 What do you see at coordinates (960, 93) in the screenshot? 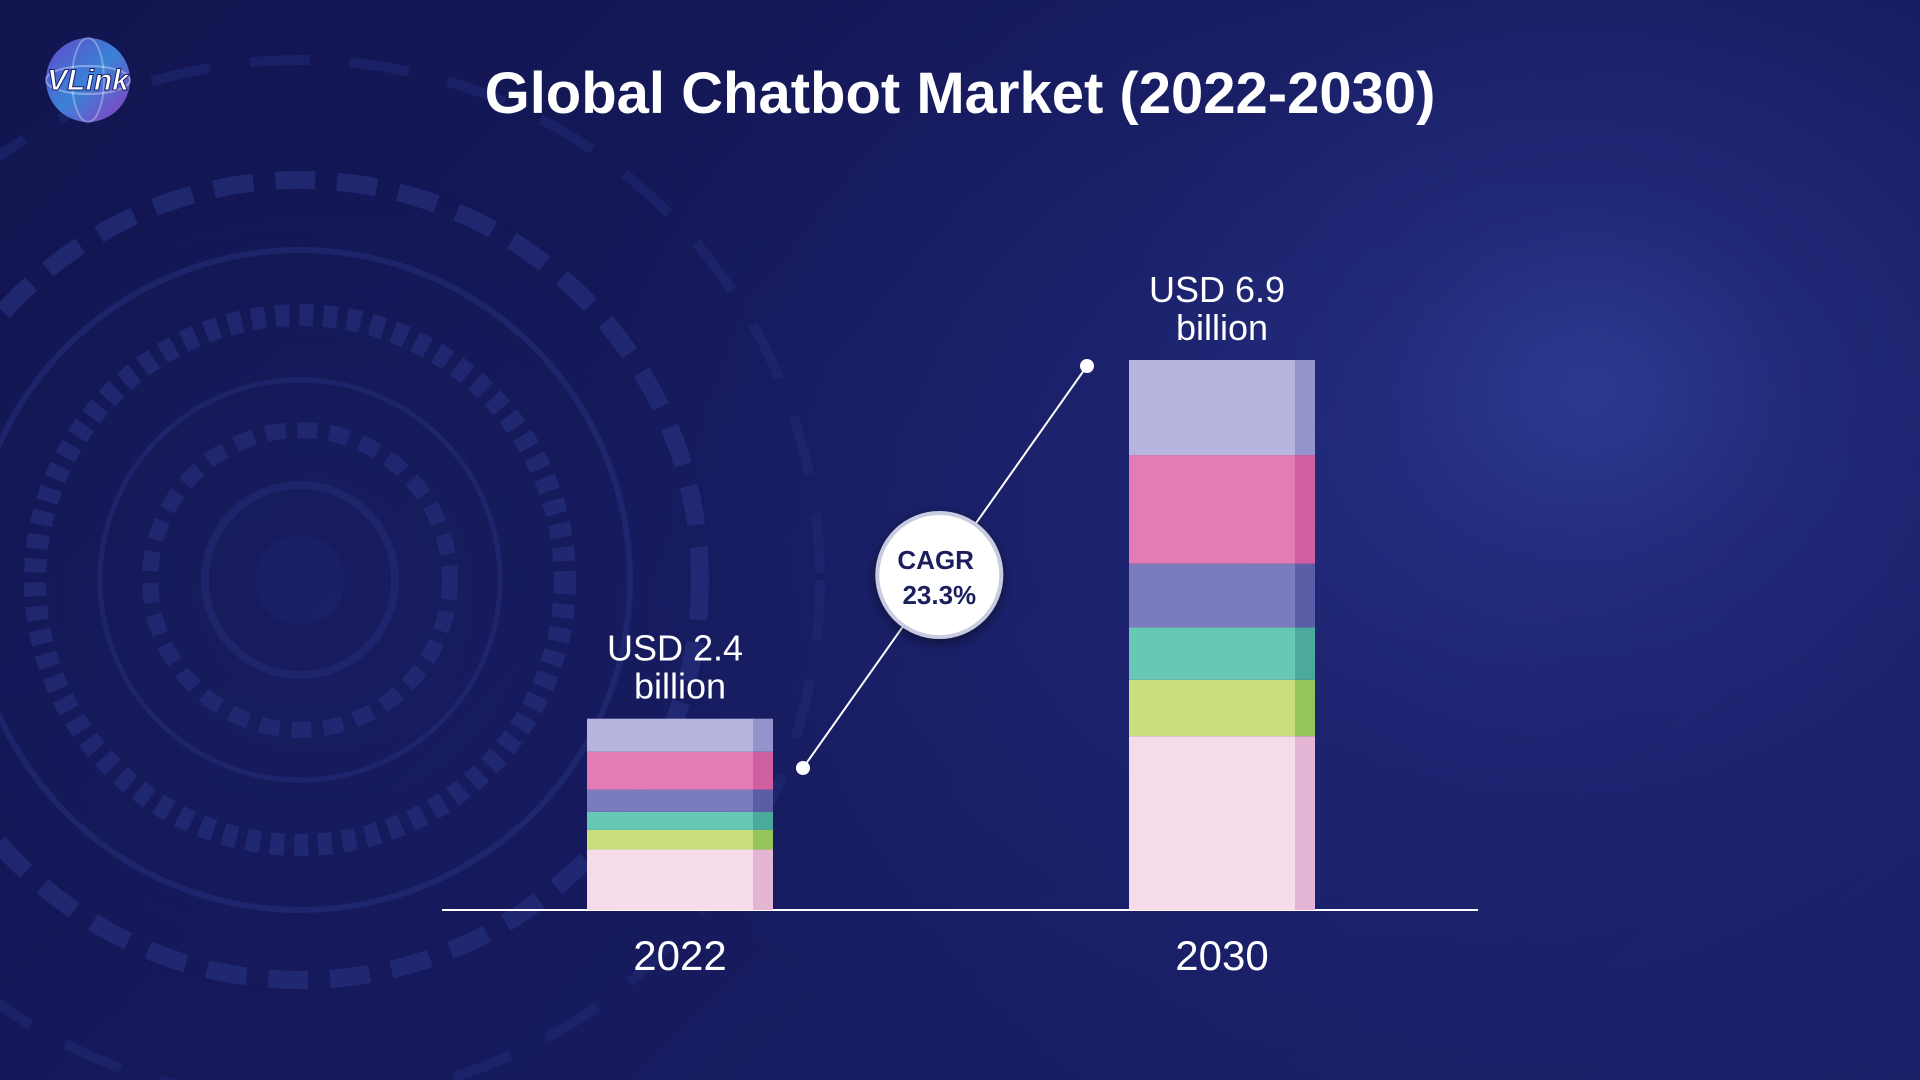
I see `chart-title: Global Chatbot Market (2022-2030)` at bounding box center [960, 93].